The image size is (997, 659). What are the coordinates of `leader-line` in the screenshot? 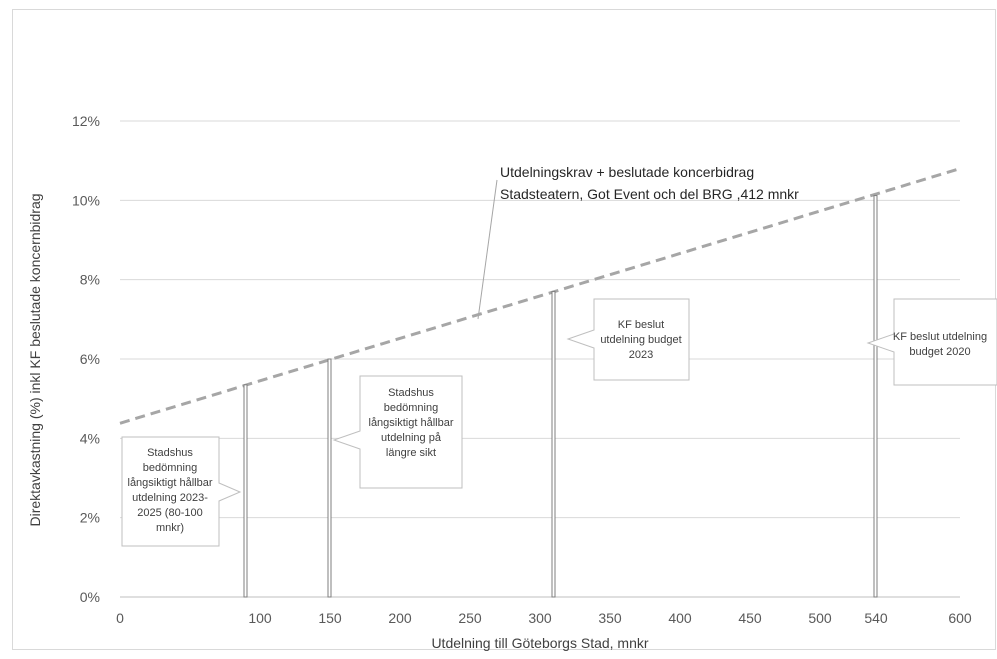 It's located at (487, 249).